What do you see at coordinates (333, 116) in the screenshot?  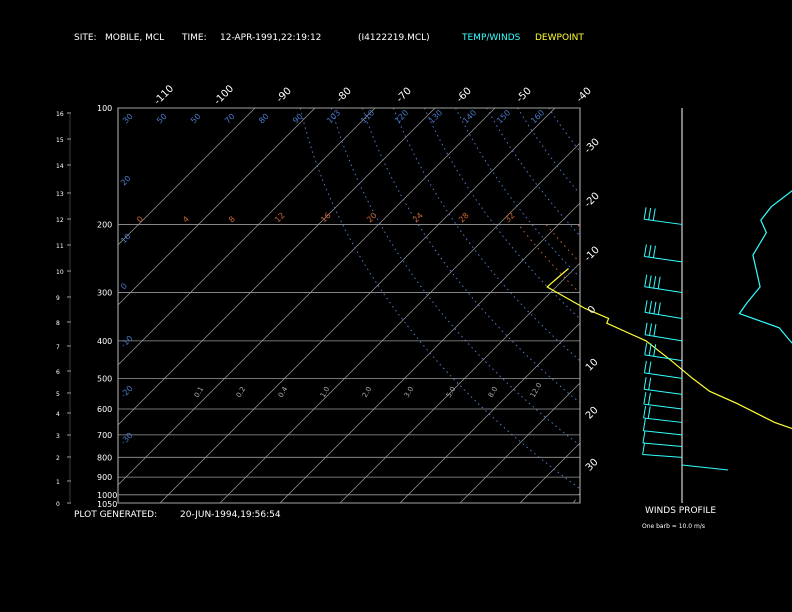 I see `dry-adiabat-label: 103` at bounding box center [333, 116].